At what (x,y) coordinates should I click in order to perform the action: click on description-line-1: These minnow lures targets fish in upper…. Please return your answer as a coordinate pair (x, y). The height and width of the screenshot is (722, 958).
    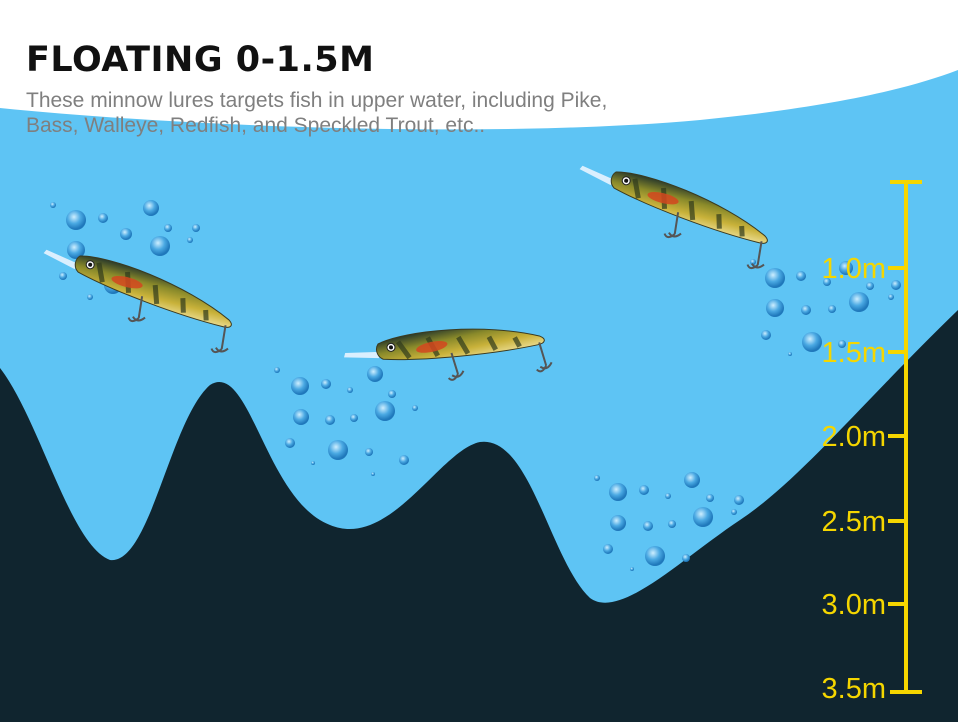
    Looking at the image, I should click on (317, 100).